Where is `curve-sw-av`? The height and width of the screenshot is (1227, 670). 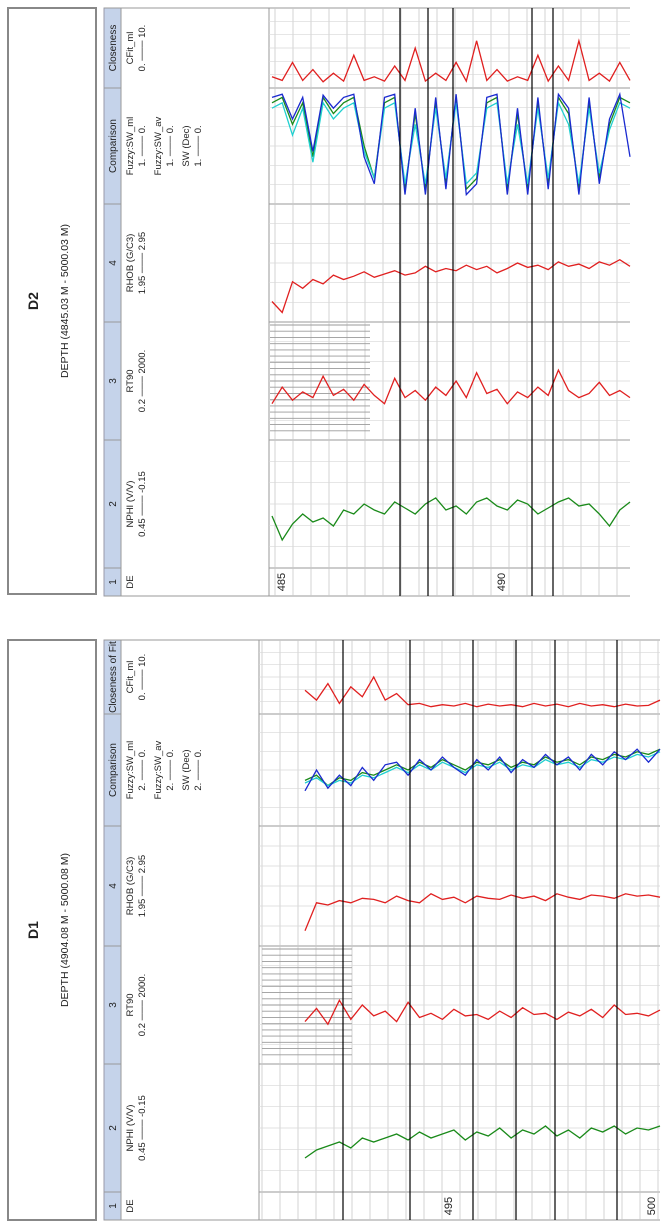
curve-sw-av is located at coordinates (482, 769).